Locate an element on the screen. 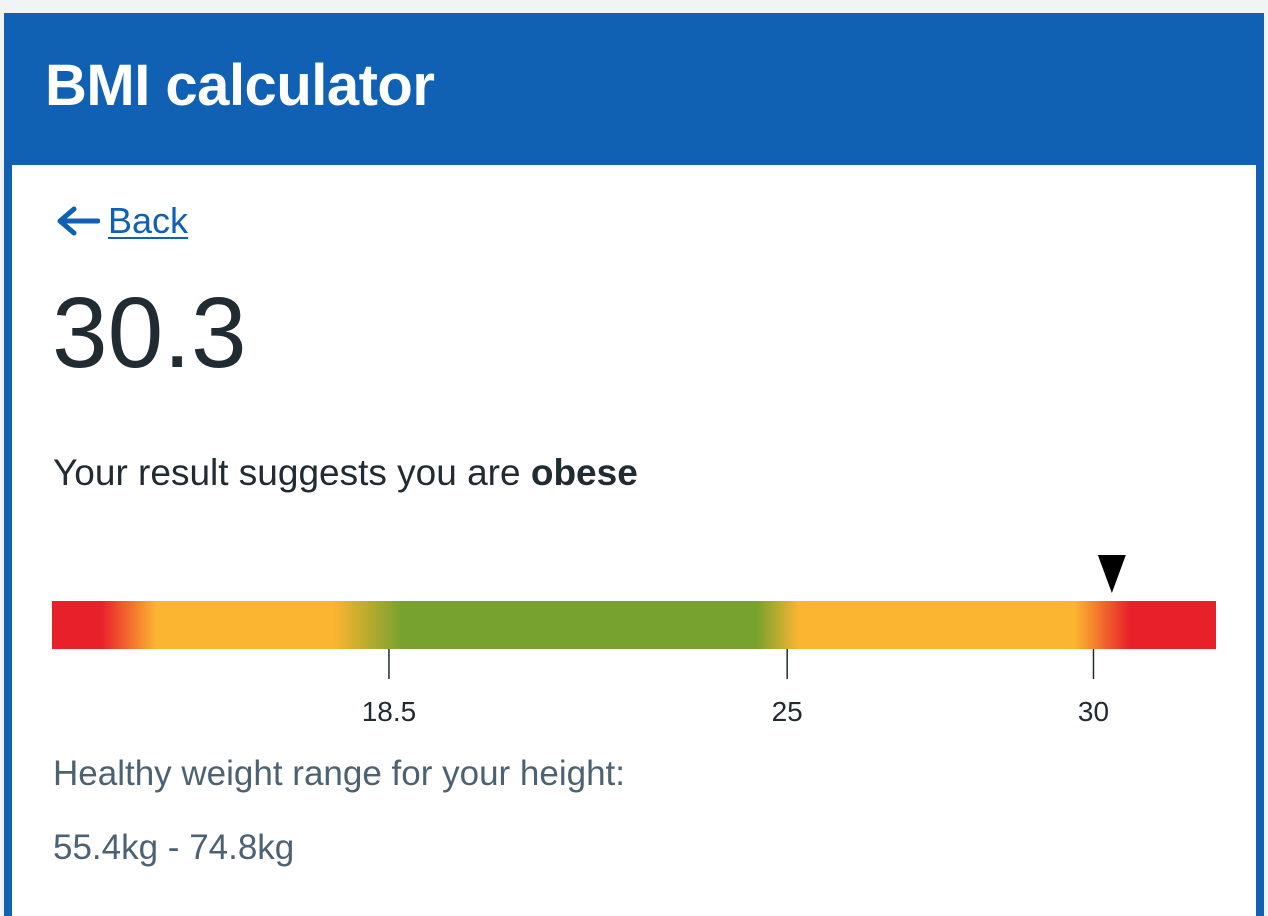 This screenshot has width=1268, height=916. scale-tick-label-0: 18.5 is located at coordinates (389, 711).